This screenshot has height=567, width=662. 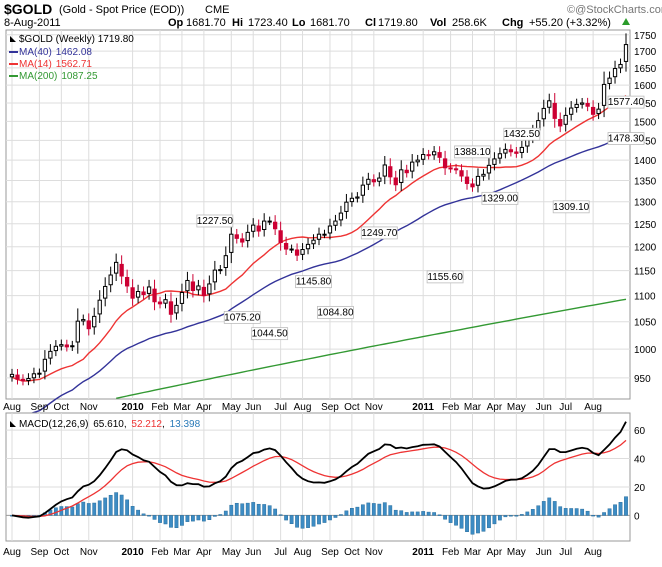 I want to click on macd-legend: MACD(12,26,9) 65.610, 52.212, 13.398, so click(x=105, y=424).